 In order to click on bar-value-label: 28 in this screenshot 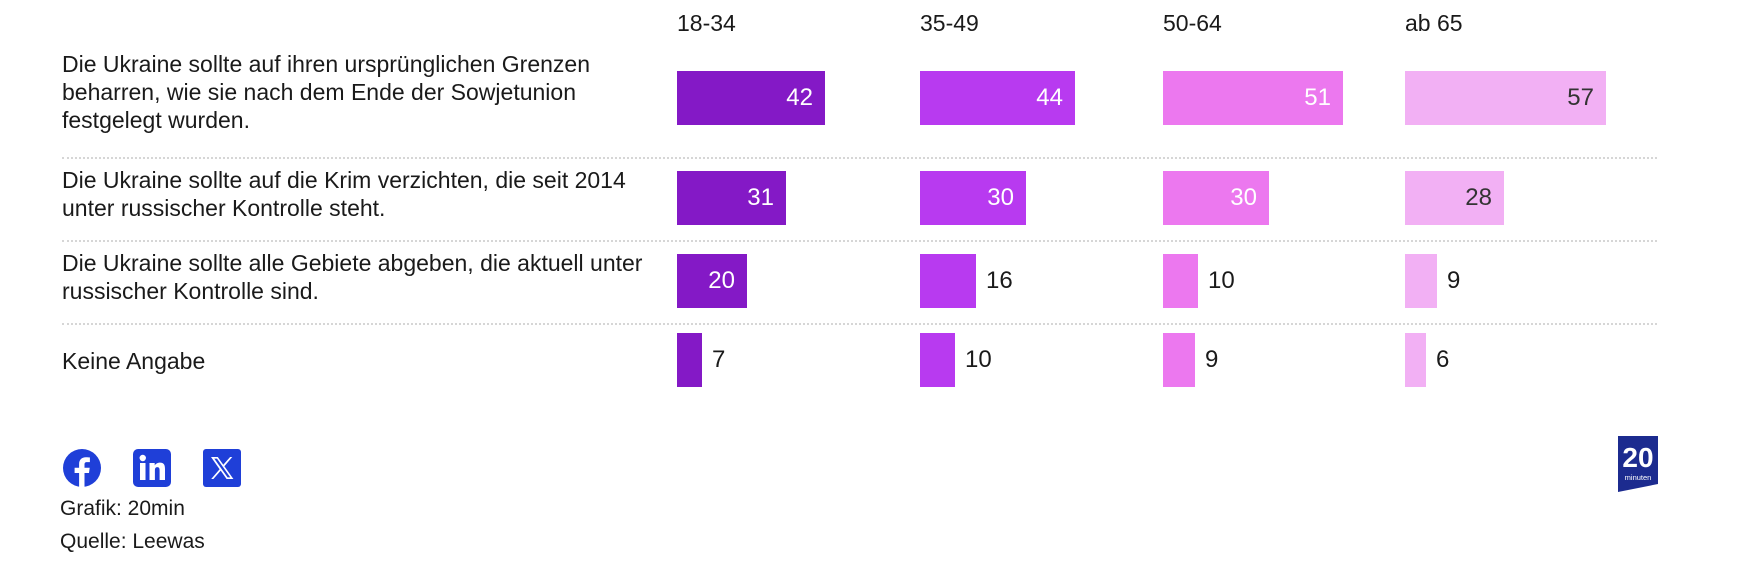, I will do `click(1478, 197)`.